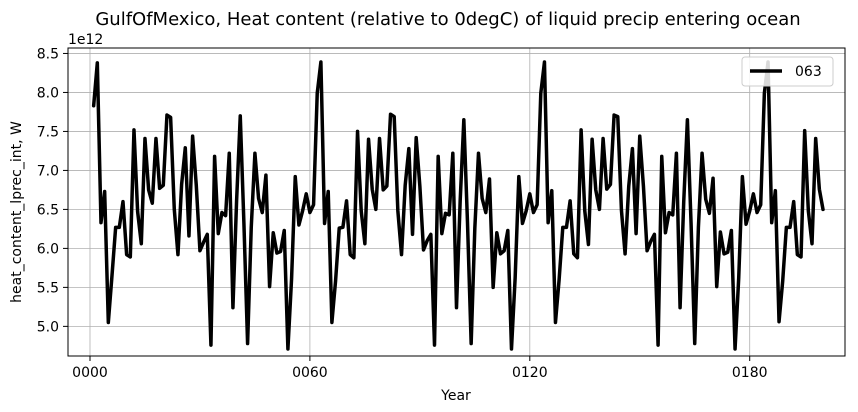 Image resolution: width=858 pixels, height=412 pixels. What do you see at coordinates (455, 396) in the screenshot?
I see `x-axis-label: Year` at bounding box center [455, 396].